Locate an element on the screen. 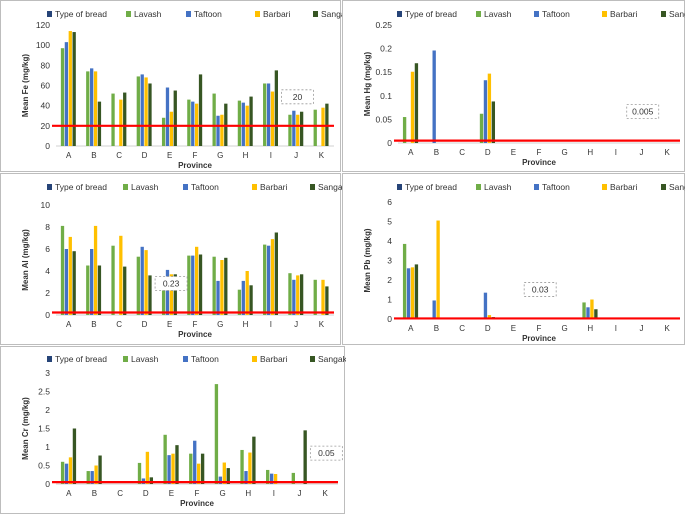  bar-sangak-B is located at coordinates (100, 469).